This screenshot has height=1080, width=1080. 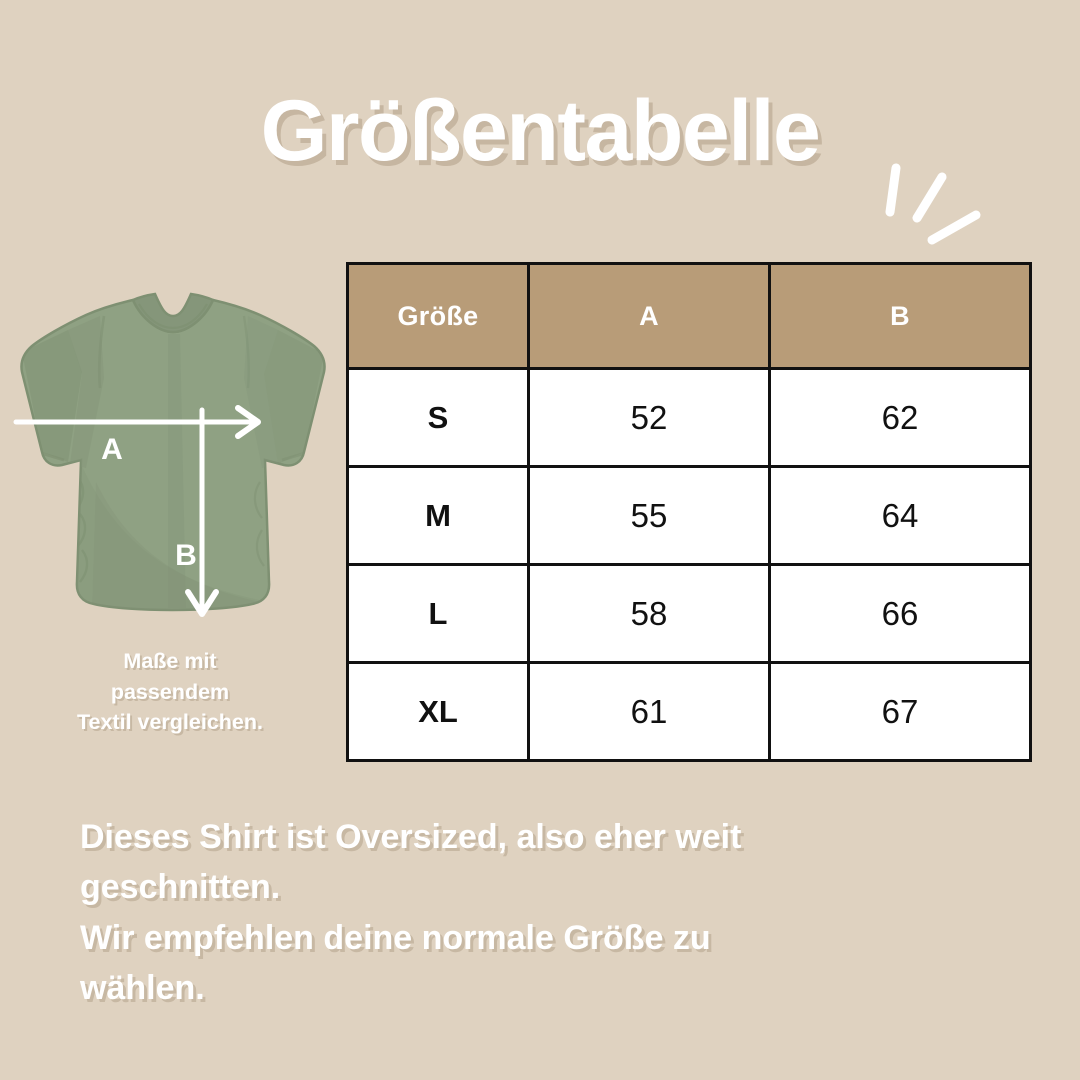 I want to click on table-row: S 52 62, so click(x=689, y=417).